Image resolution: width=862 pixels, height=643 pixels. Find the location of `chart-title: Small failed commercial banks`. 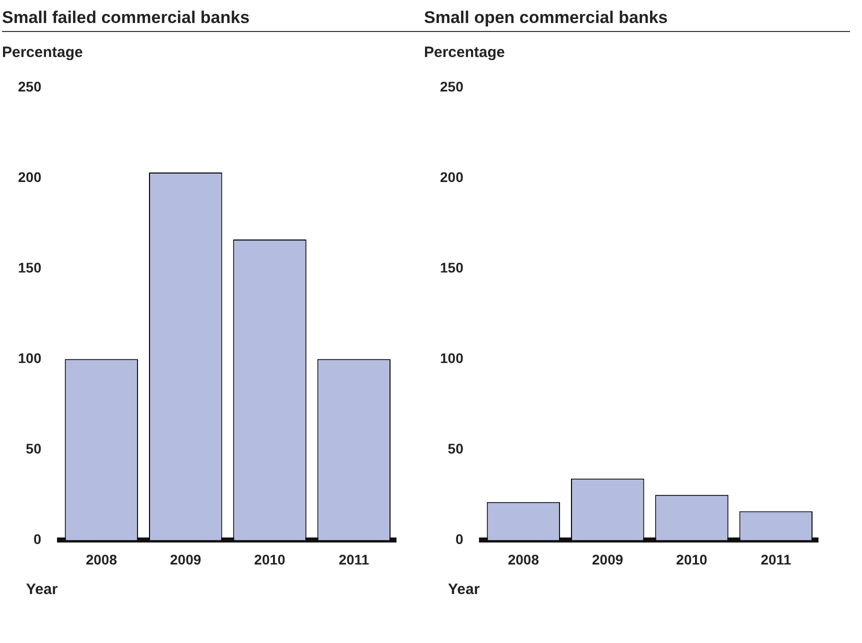

chart-title: Small failed commercial banks is located at coordinates (126, 17).